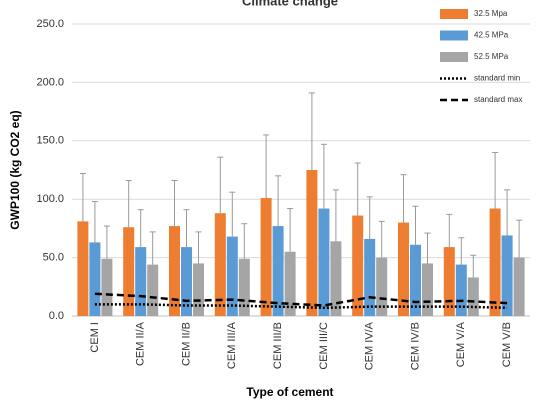  What do you see at coordinates (15, 169) in the screenshot?
I see `y-axis-title: GWP100 (kg CO2 eq)` at bounding box center [15, 169].